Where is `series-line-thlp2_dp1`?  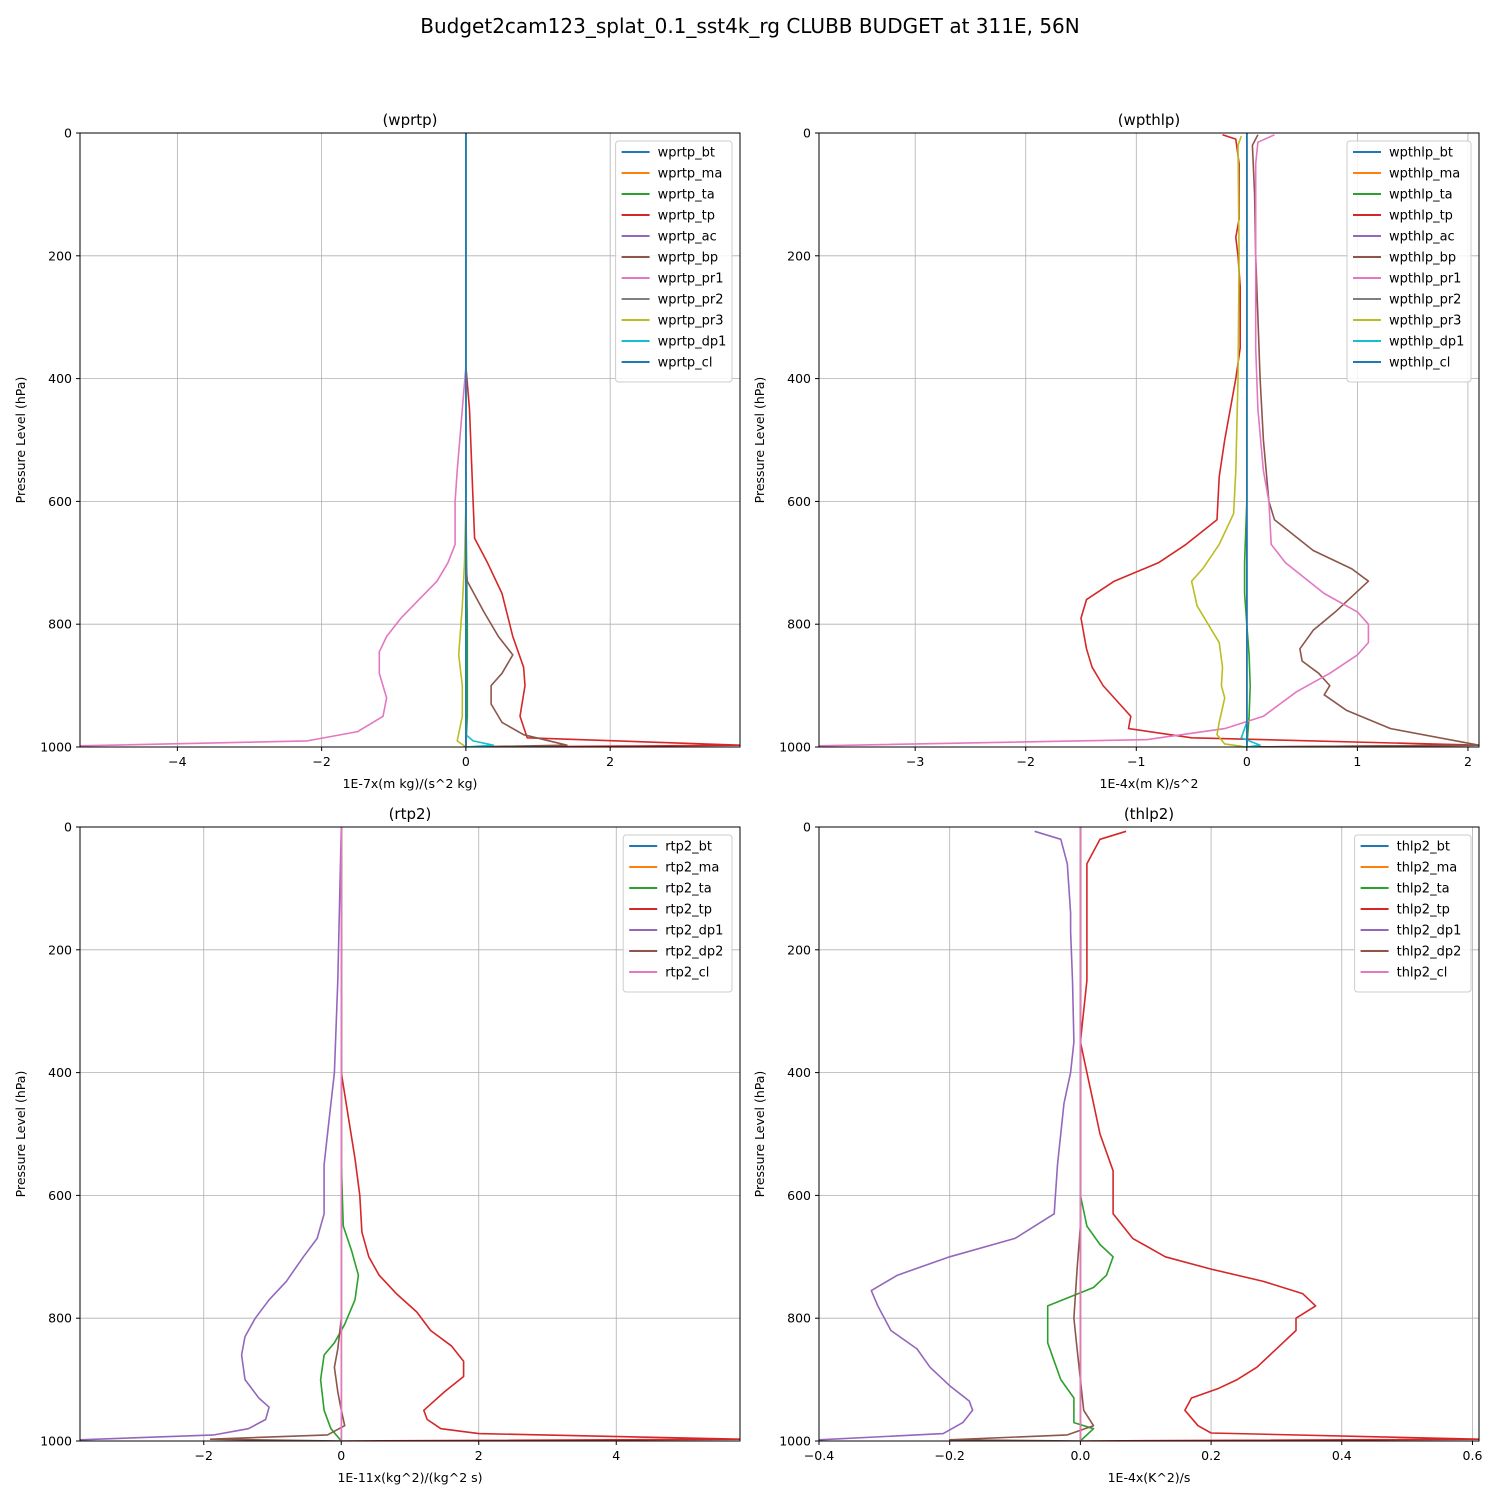
series-line-thlp2_dp1 is located at coordinates (947, 1135).